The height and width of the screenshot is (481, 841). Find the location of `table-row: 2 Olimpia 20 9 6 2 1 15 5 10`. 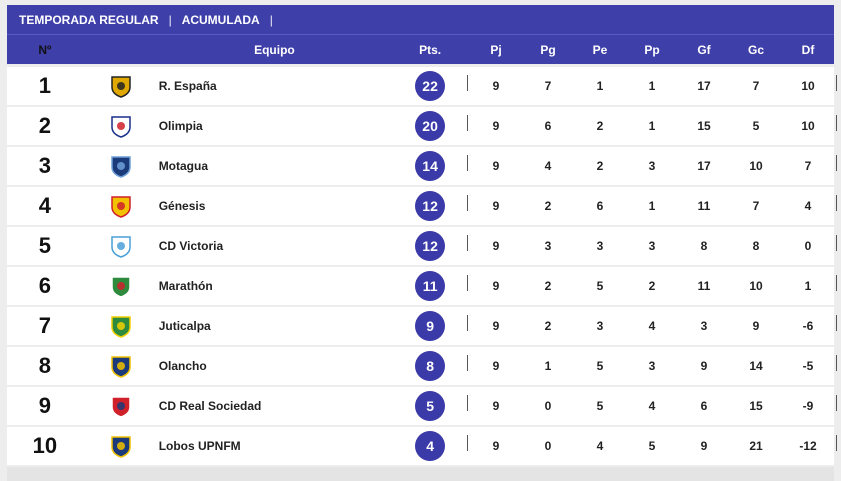

table-row: 2 Olimpia 20 9 6 2 1 15 5 10 is located at coordinates (422, 126).